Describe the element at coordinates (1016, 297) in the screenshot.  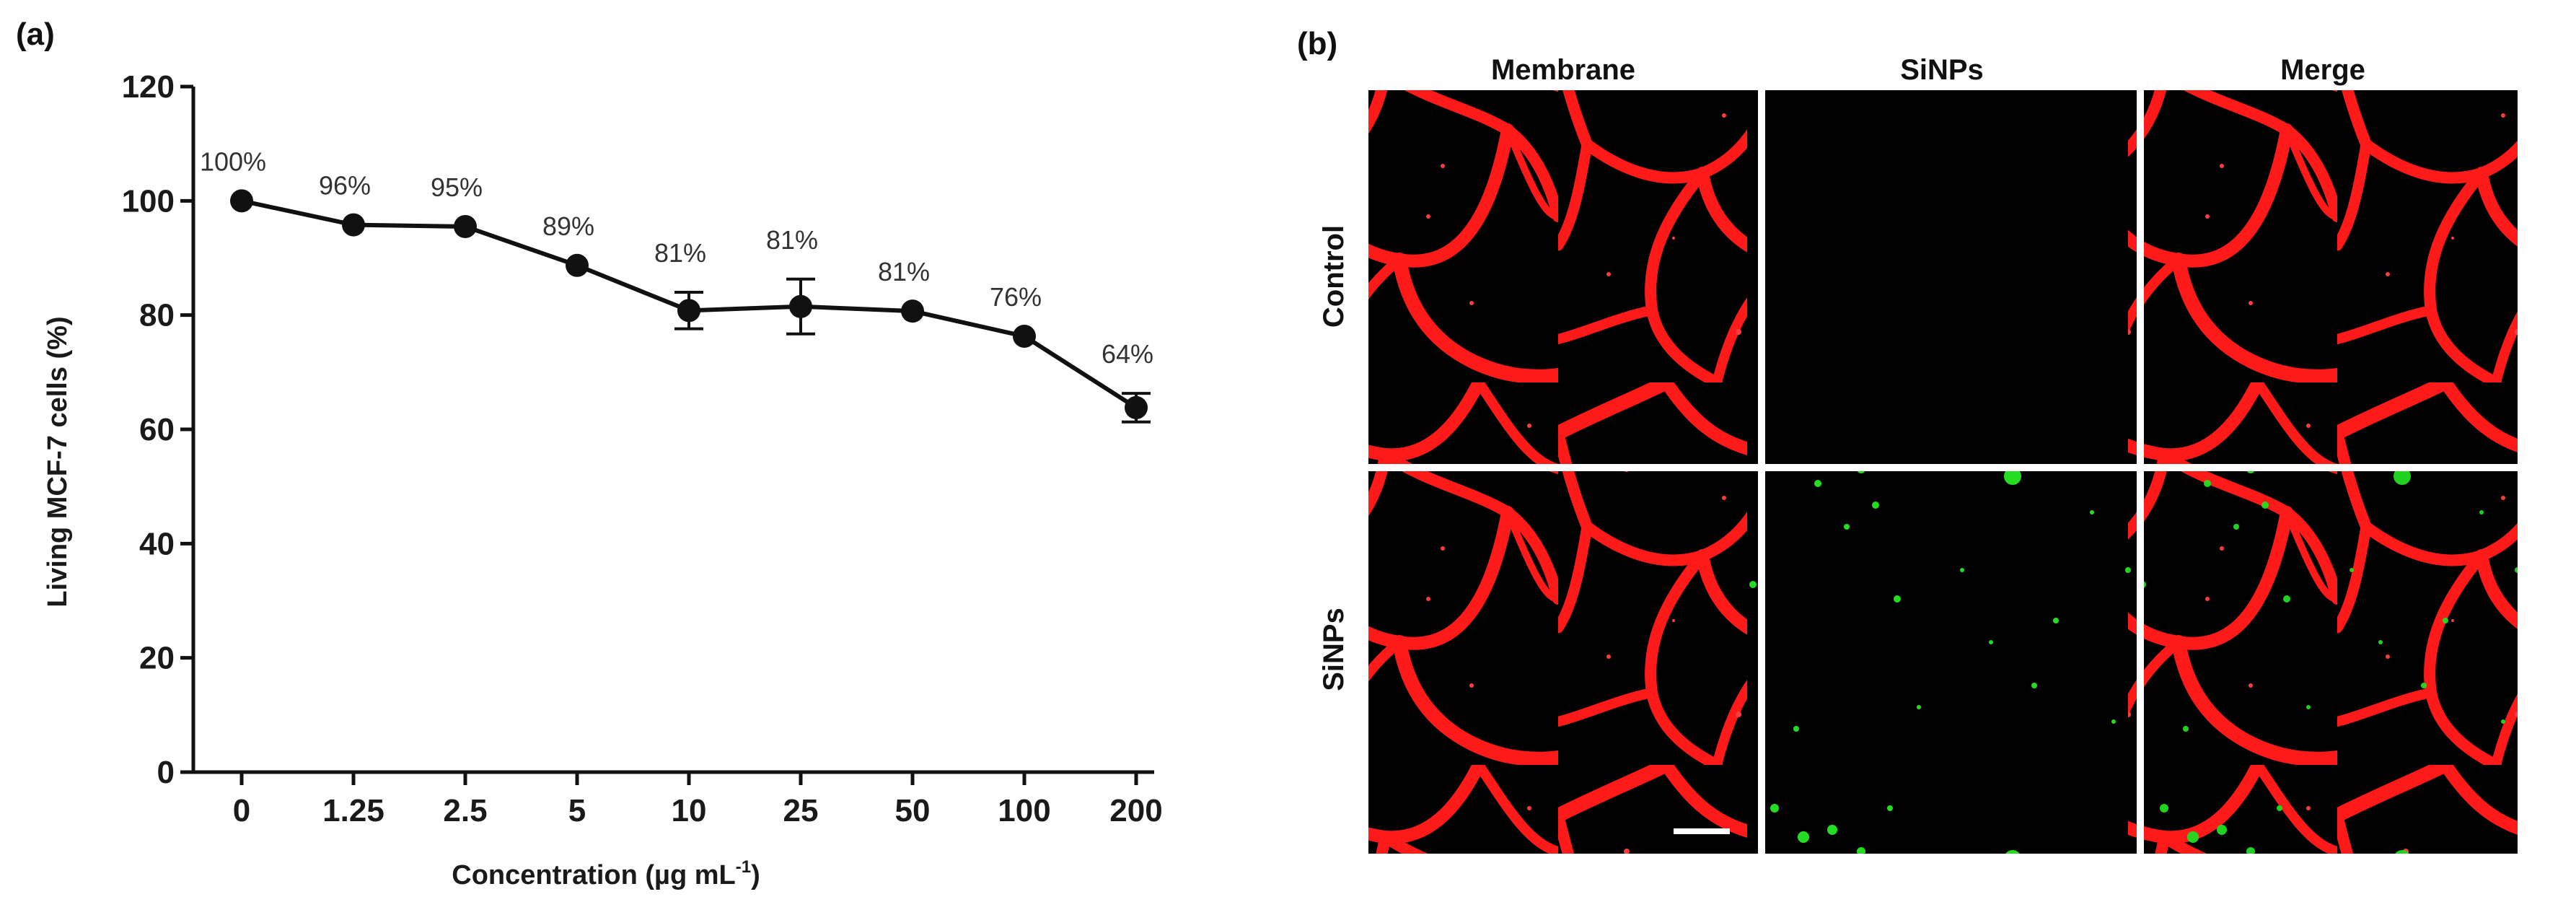
I see `data-label: 76%` at that location.